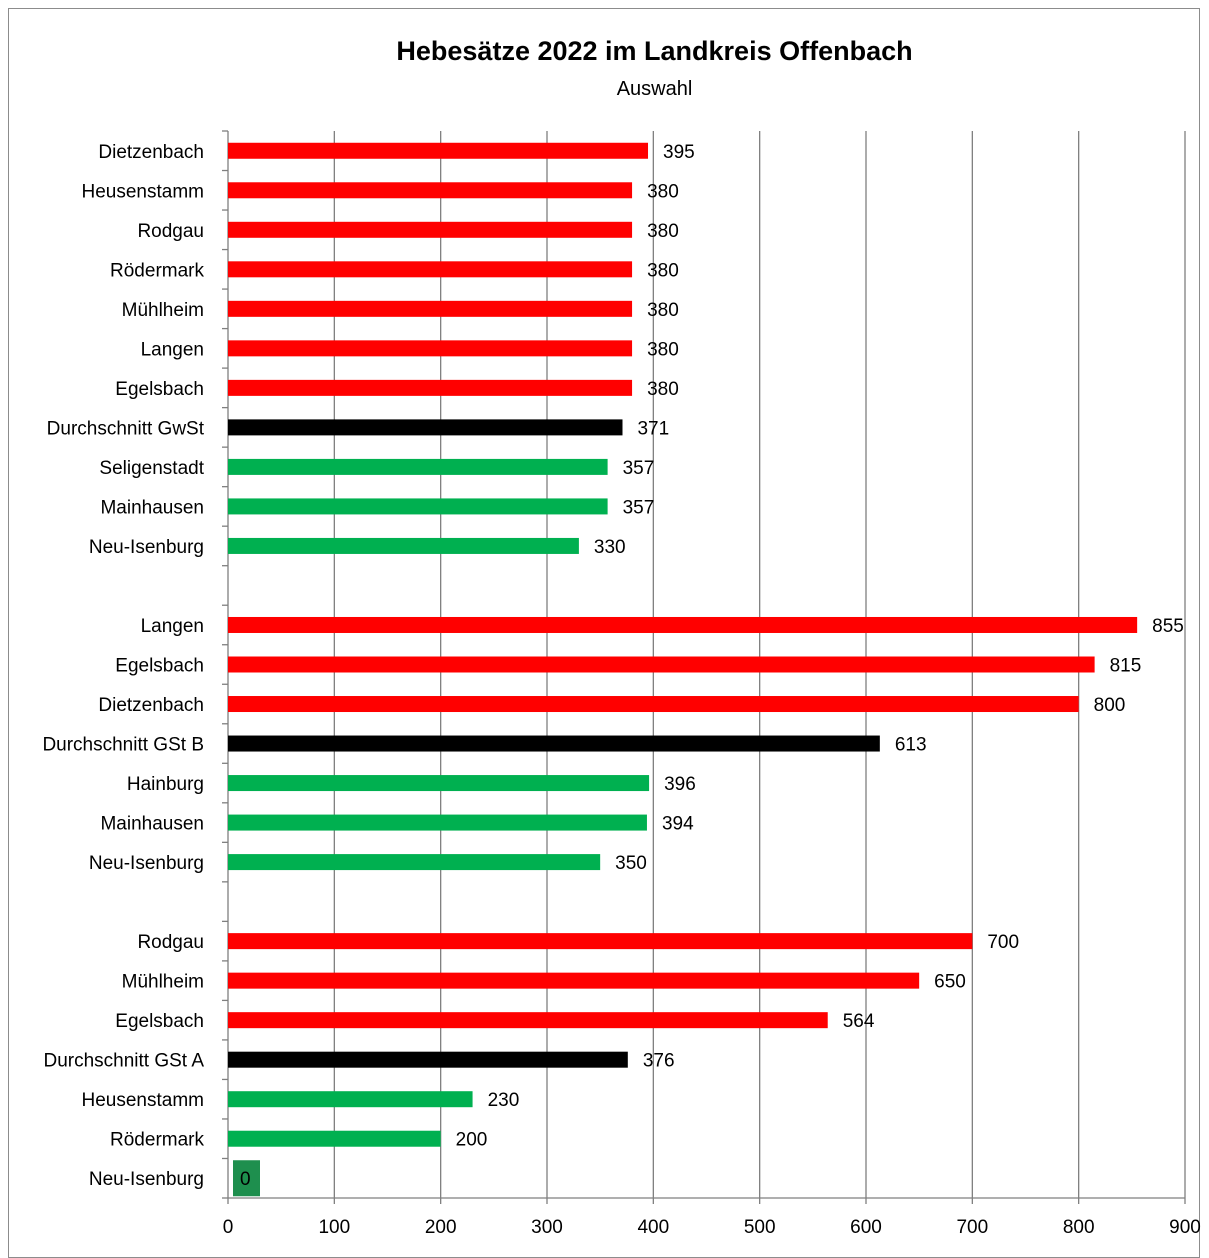  I want to click on category-label: Durchschnitt GSt B, so click(123, 745).